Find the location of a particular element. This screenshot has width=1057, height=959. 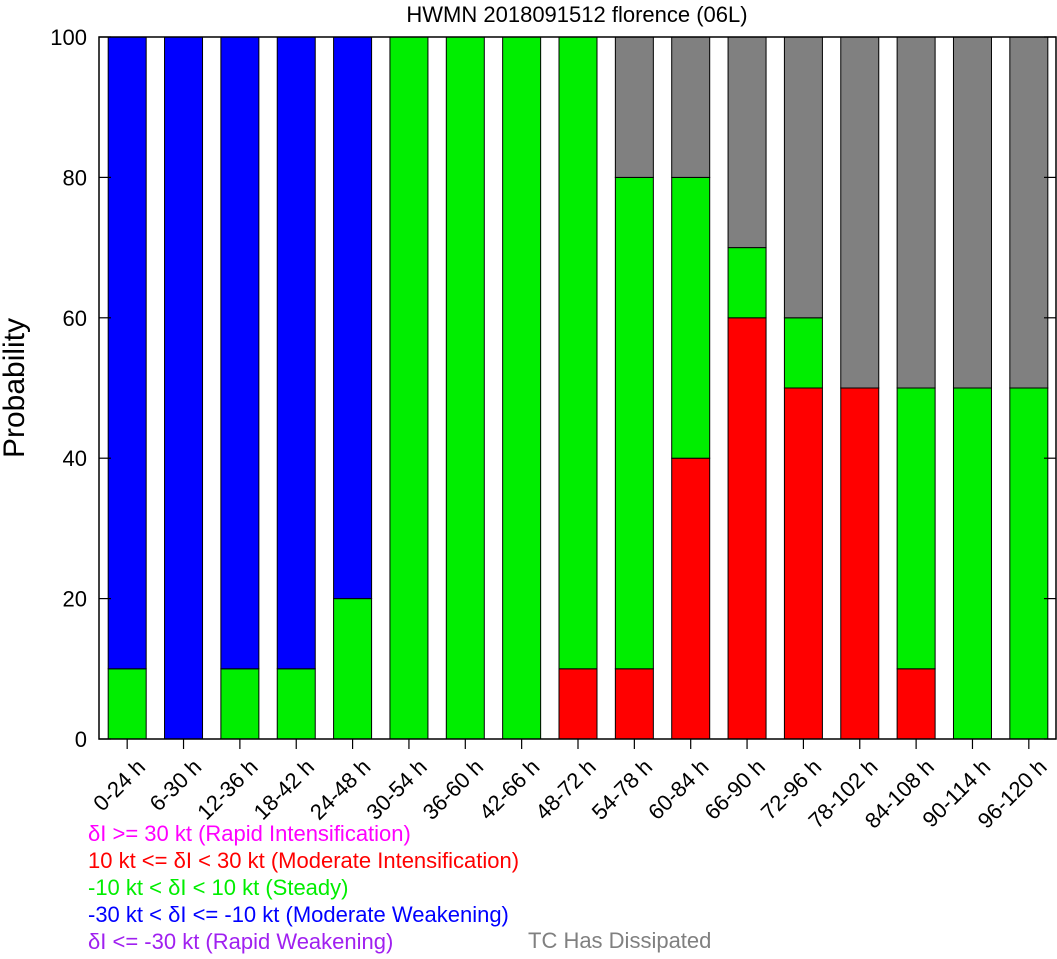

y-tick-label-20: 20 is located at coordinates (75, 599).